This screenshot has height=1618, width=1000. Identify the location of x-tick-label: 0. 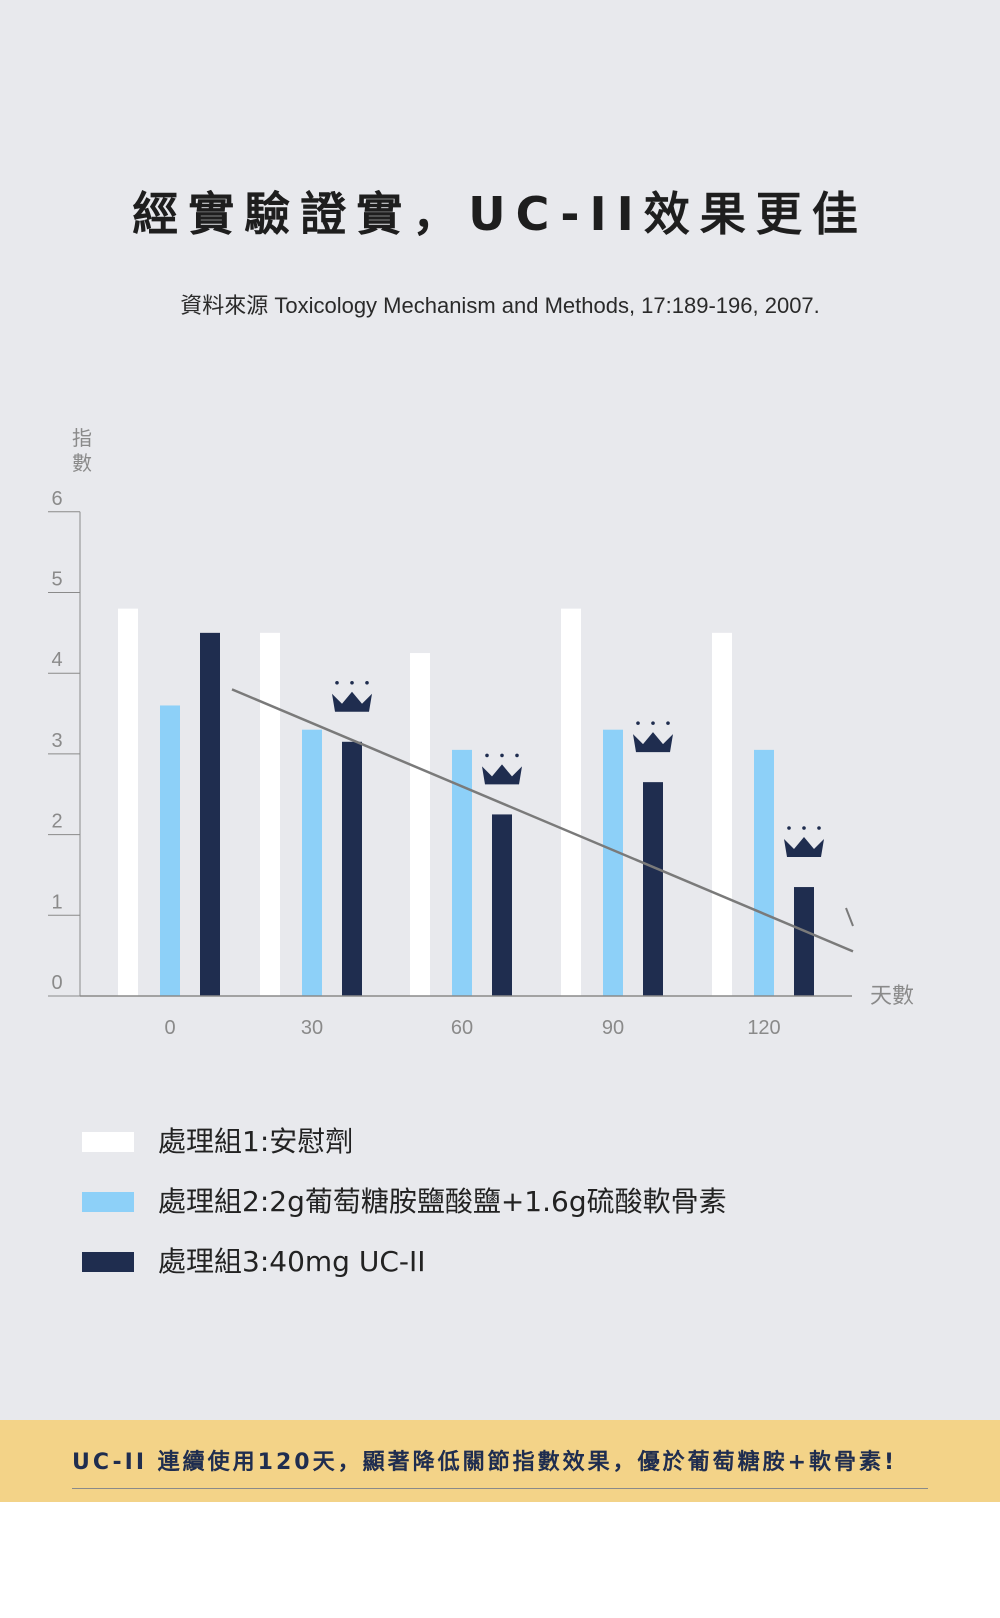
(169, 1028).